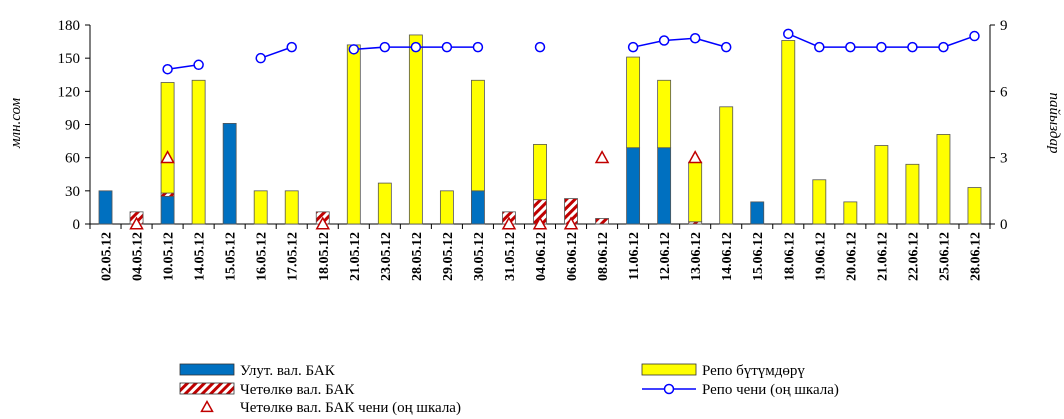 Image resolution: width=1064 pixels, height=419 pixels. Describe the element at coordinates (231, 256) in the screenshot. I see `x-tick-label: 15.05.12` at that location.